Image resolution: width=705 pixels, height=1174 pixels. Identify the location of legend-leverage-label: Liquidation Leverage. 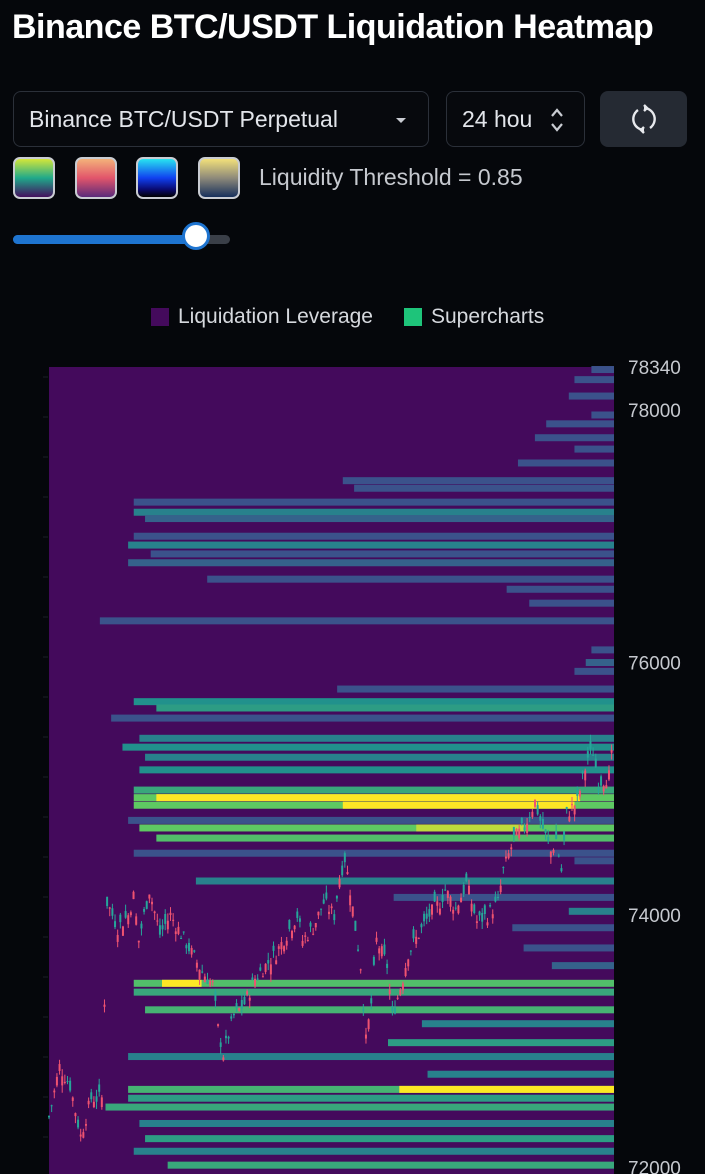
(275, 316).